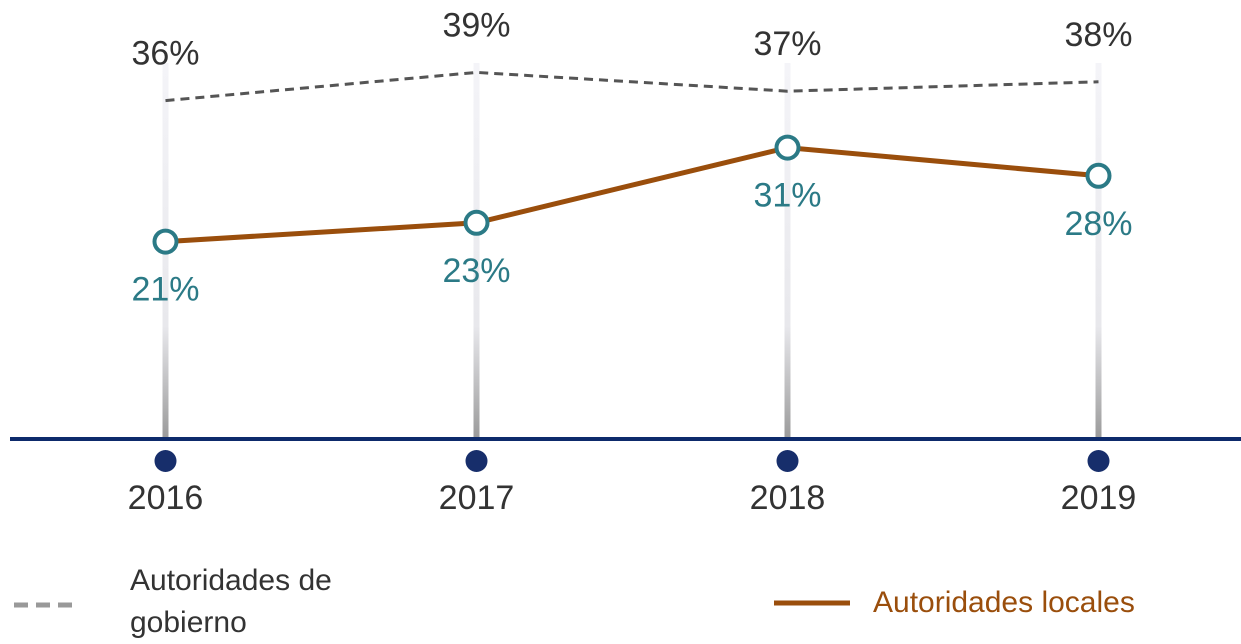 This screenshot has width=1241, height=644. Describe the element at coordinates (476, 25) in the screenshot. I see `data-label: 39%` at that location.